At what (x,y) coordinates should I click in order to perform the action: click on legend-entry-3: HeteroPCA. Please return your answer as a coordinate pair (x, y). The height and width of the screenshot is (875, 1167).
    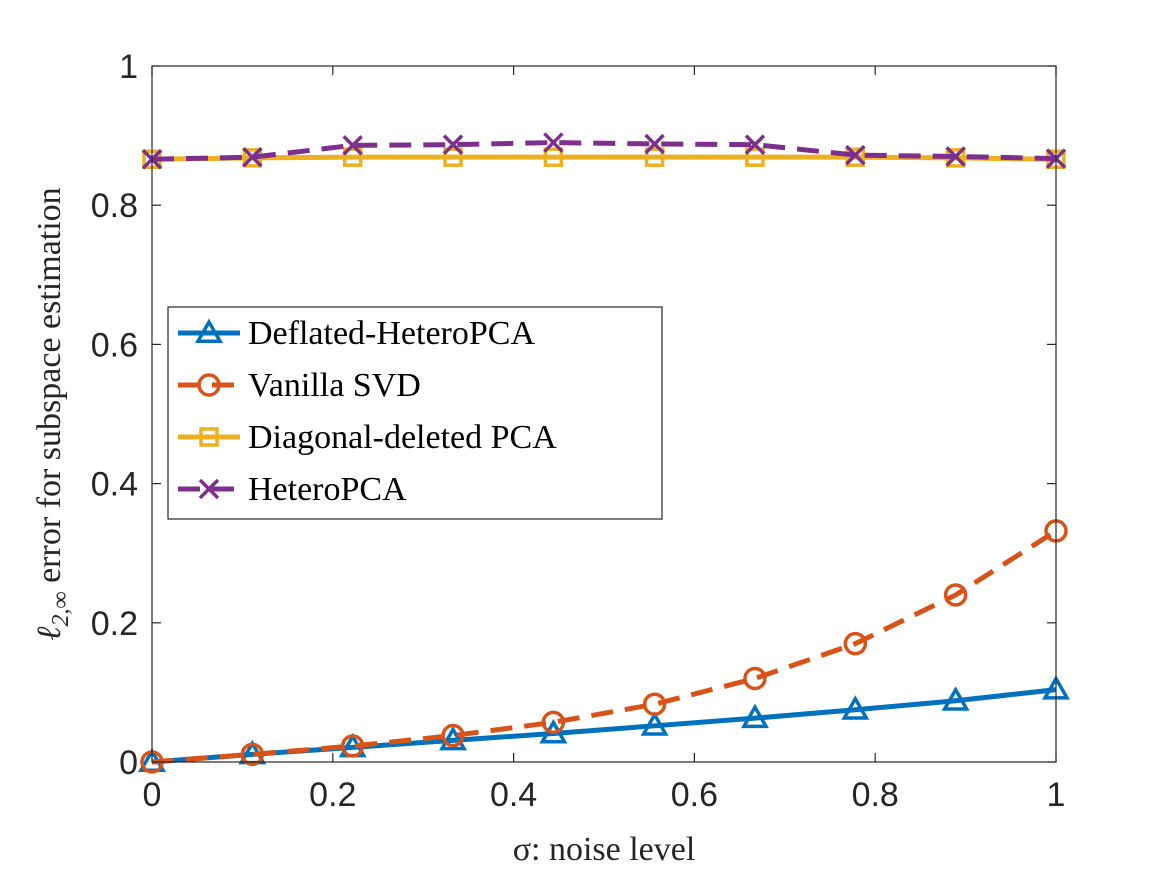
    Looking at the image, I should click on (292, 489).